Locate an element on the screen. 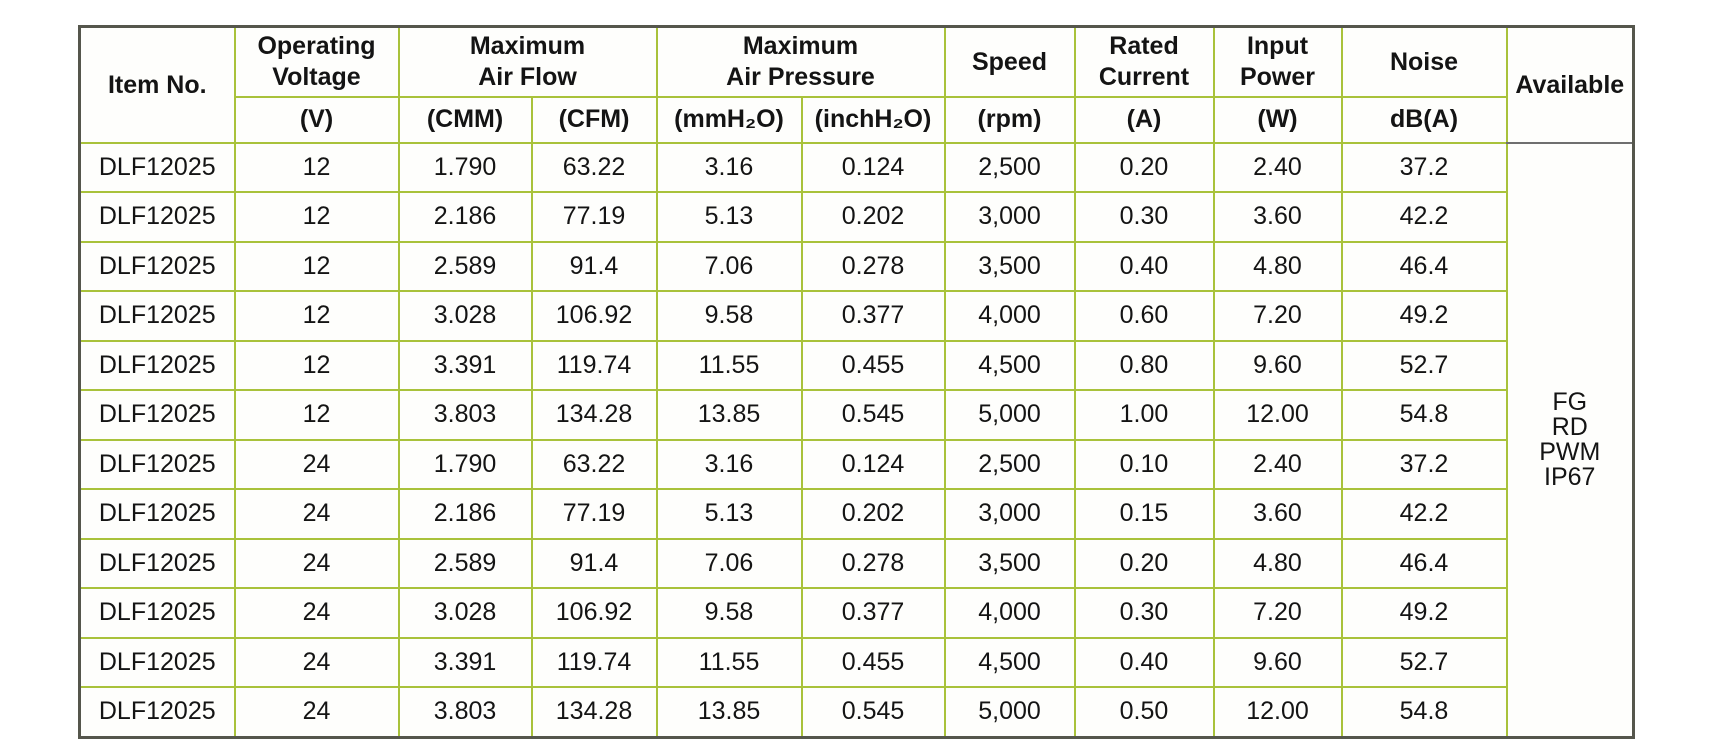 Image resolution: width=1736 pixels, height=743 pixels. table-cell: 1.00 is located at coordinates (1144, 415).